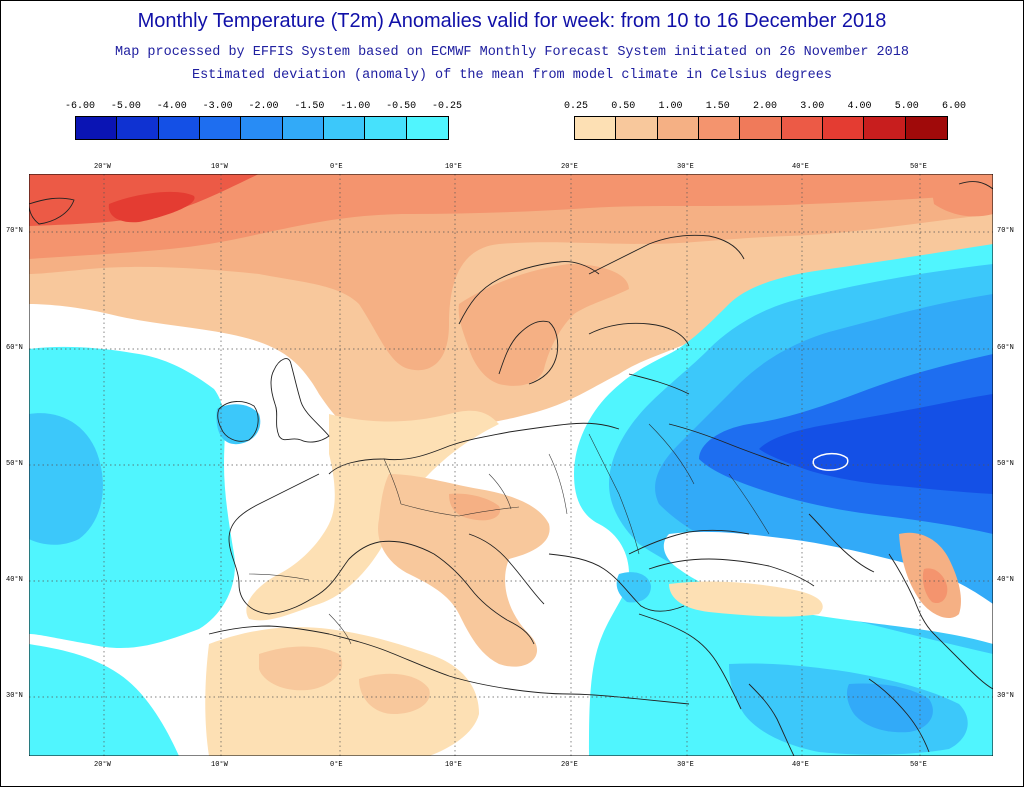 Image resolution: width=1024 pixels, height=787 pixels. Describe the element at coordinates (812, 106) in the screenshot. I see `positive-colorbar-label: 3.00` at that location.